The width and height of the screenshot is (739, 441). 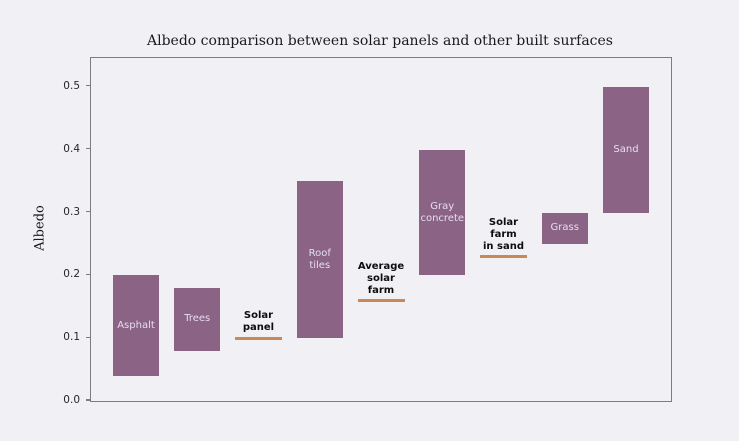 I want to click on value-label-solar-farm-in-sand: Solar farm in sand, so click(x=503, y=234).